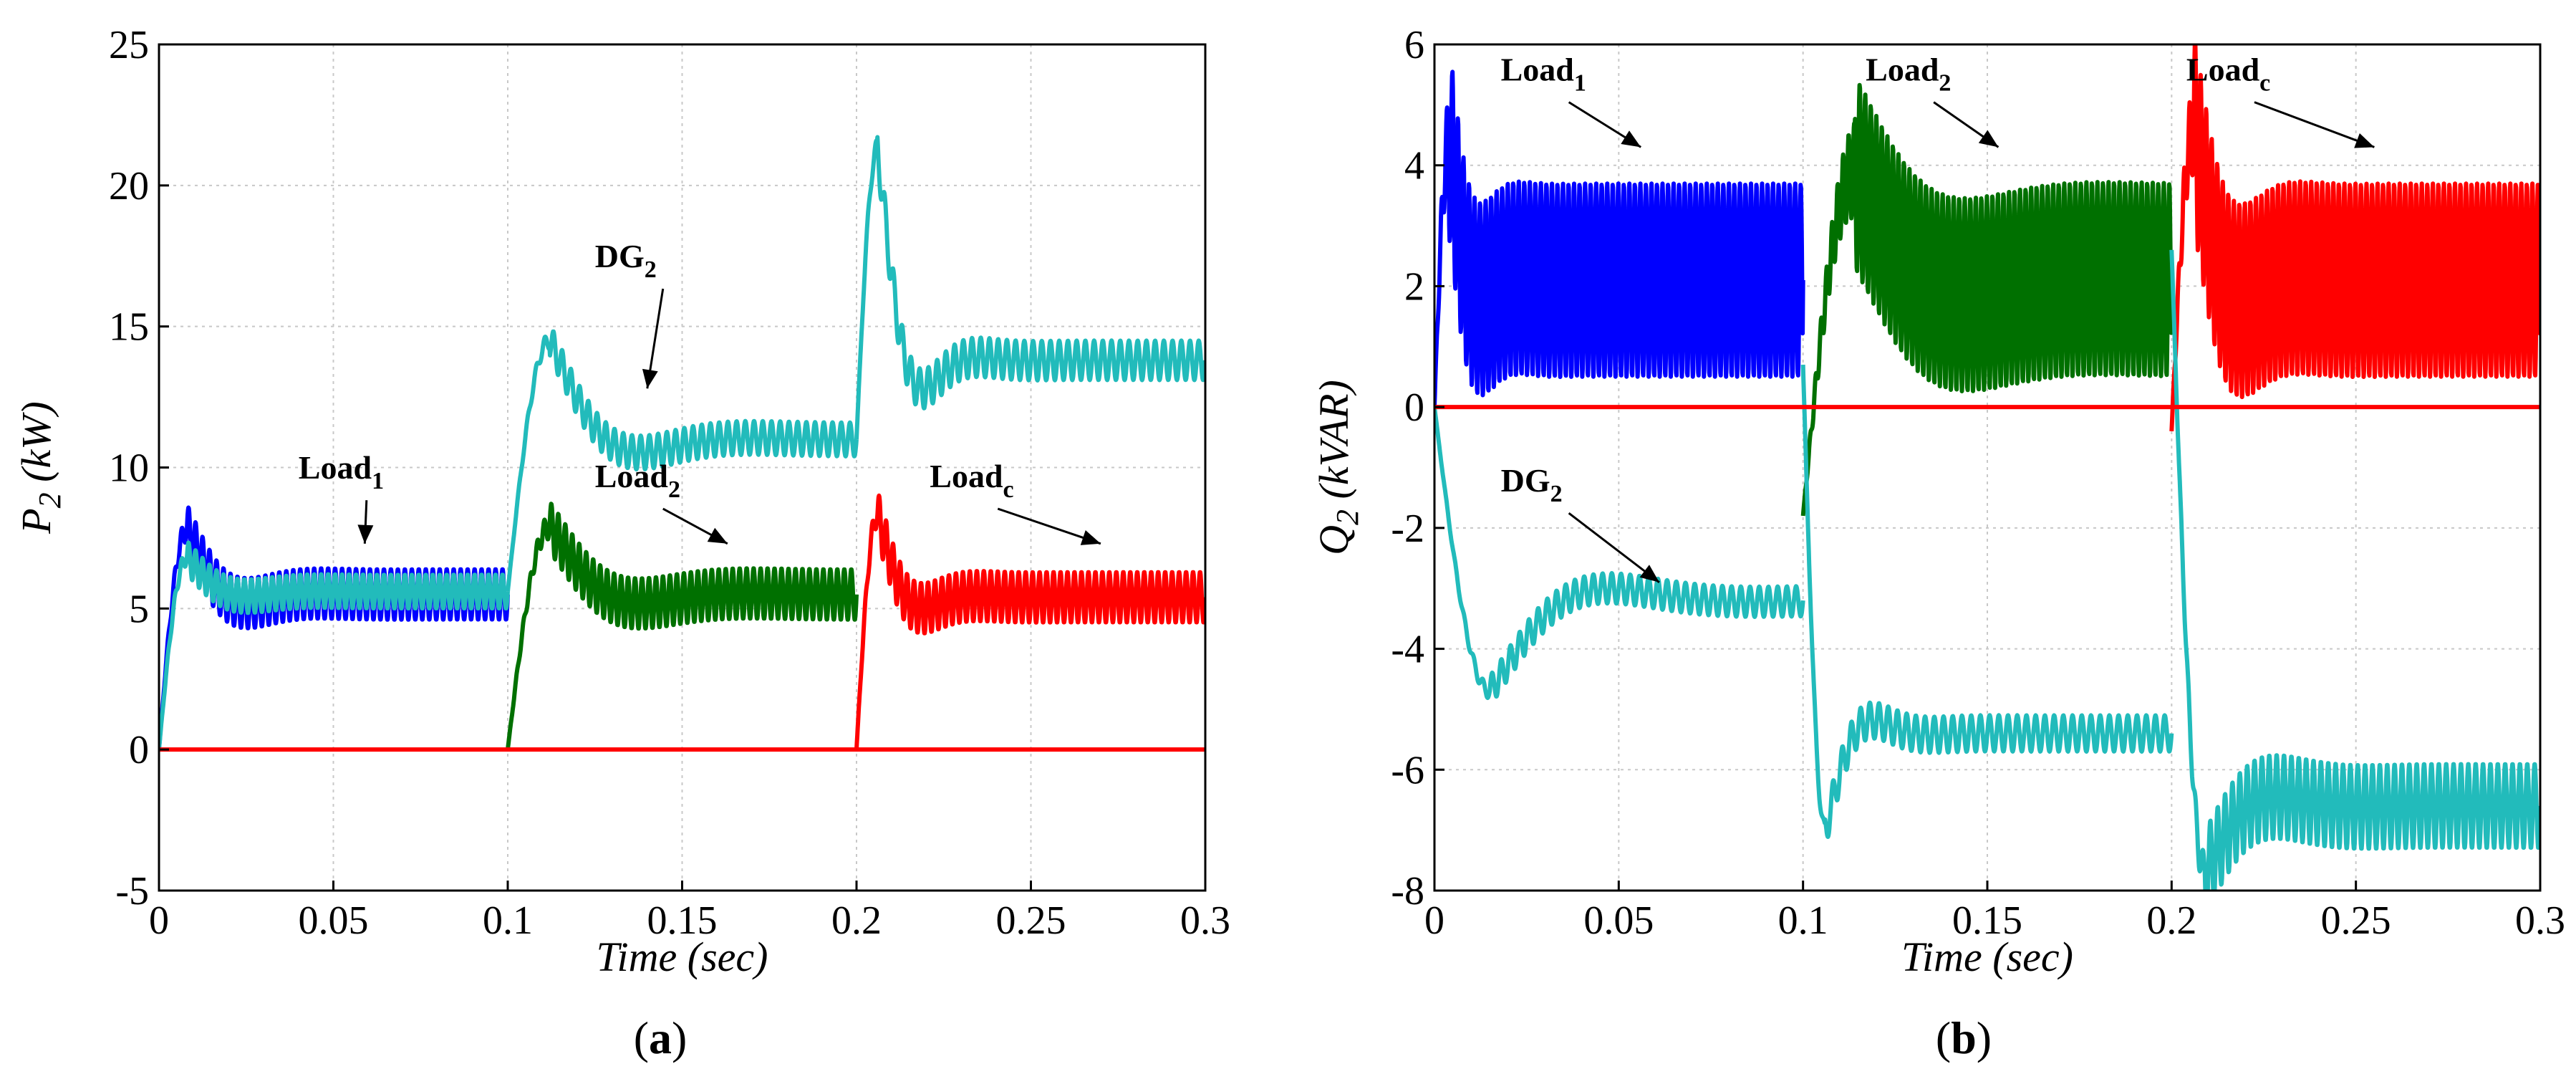 This screenshot has width=2576, height=1079. Describe the element at coordinates (661, 1037) in the screenshot. I see `chart-caption: (a)` at that location.